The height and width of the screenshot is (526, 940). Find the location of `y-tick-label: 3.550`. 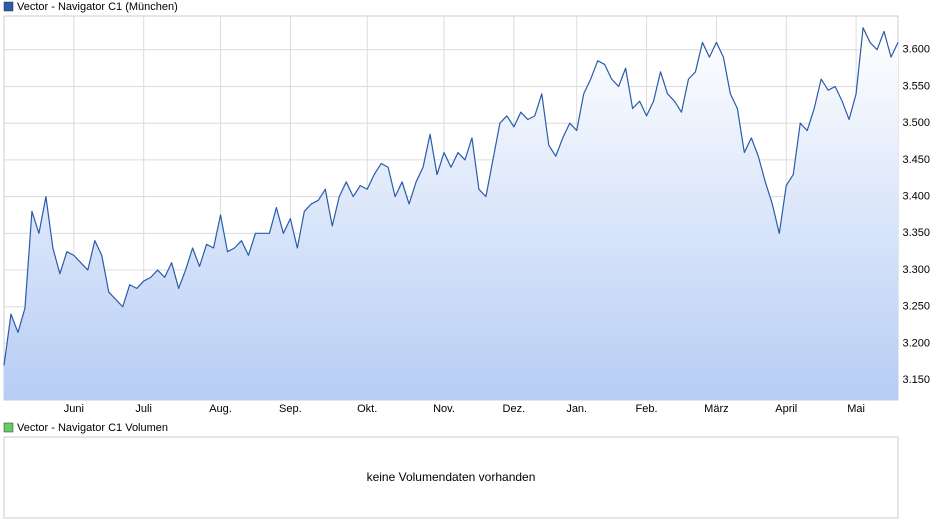

y-tick-label: 3.550 is located at coordinates (916, 86).